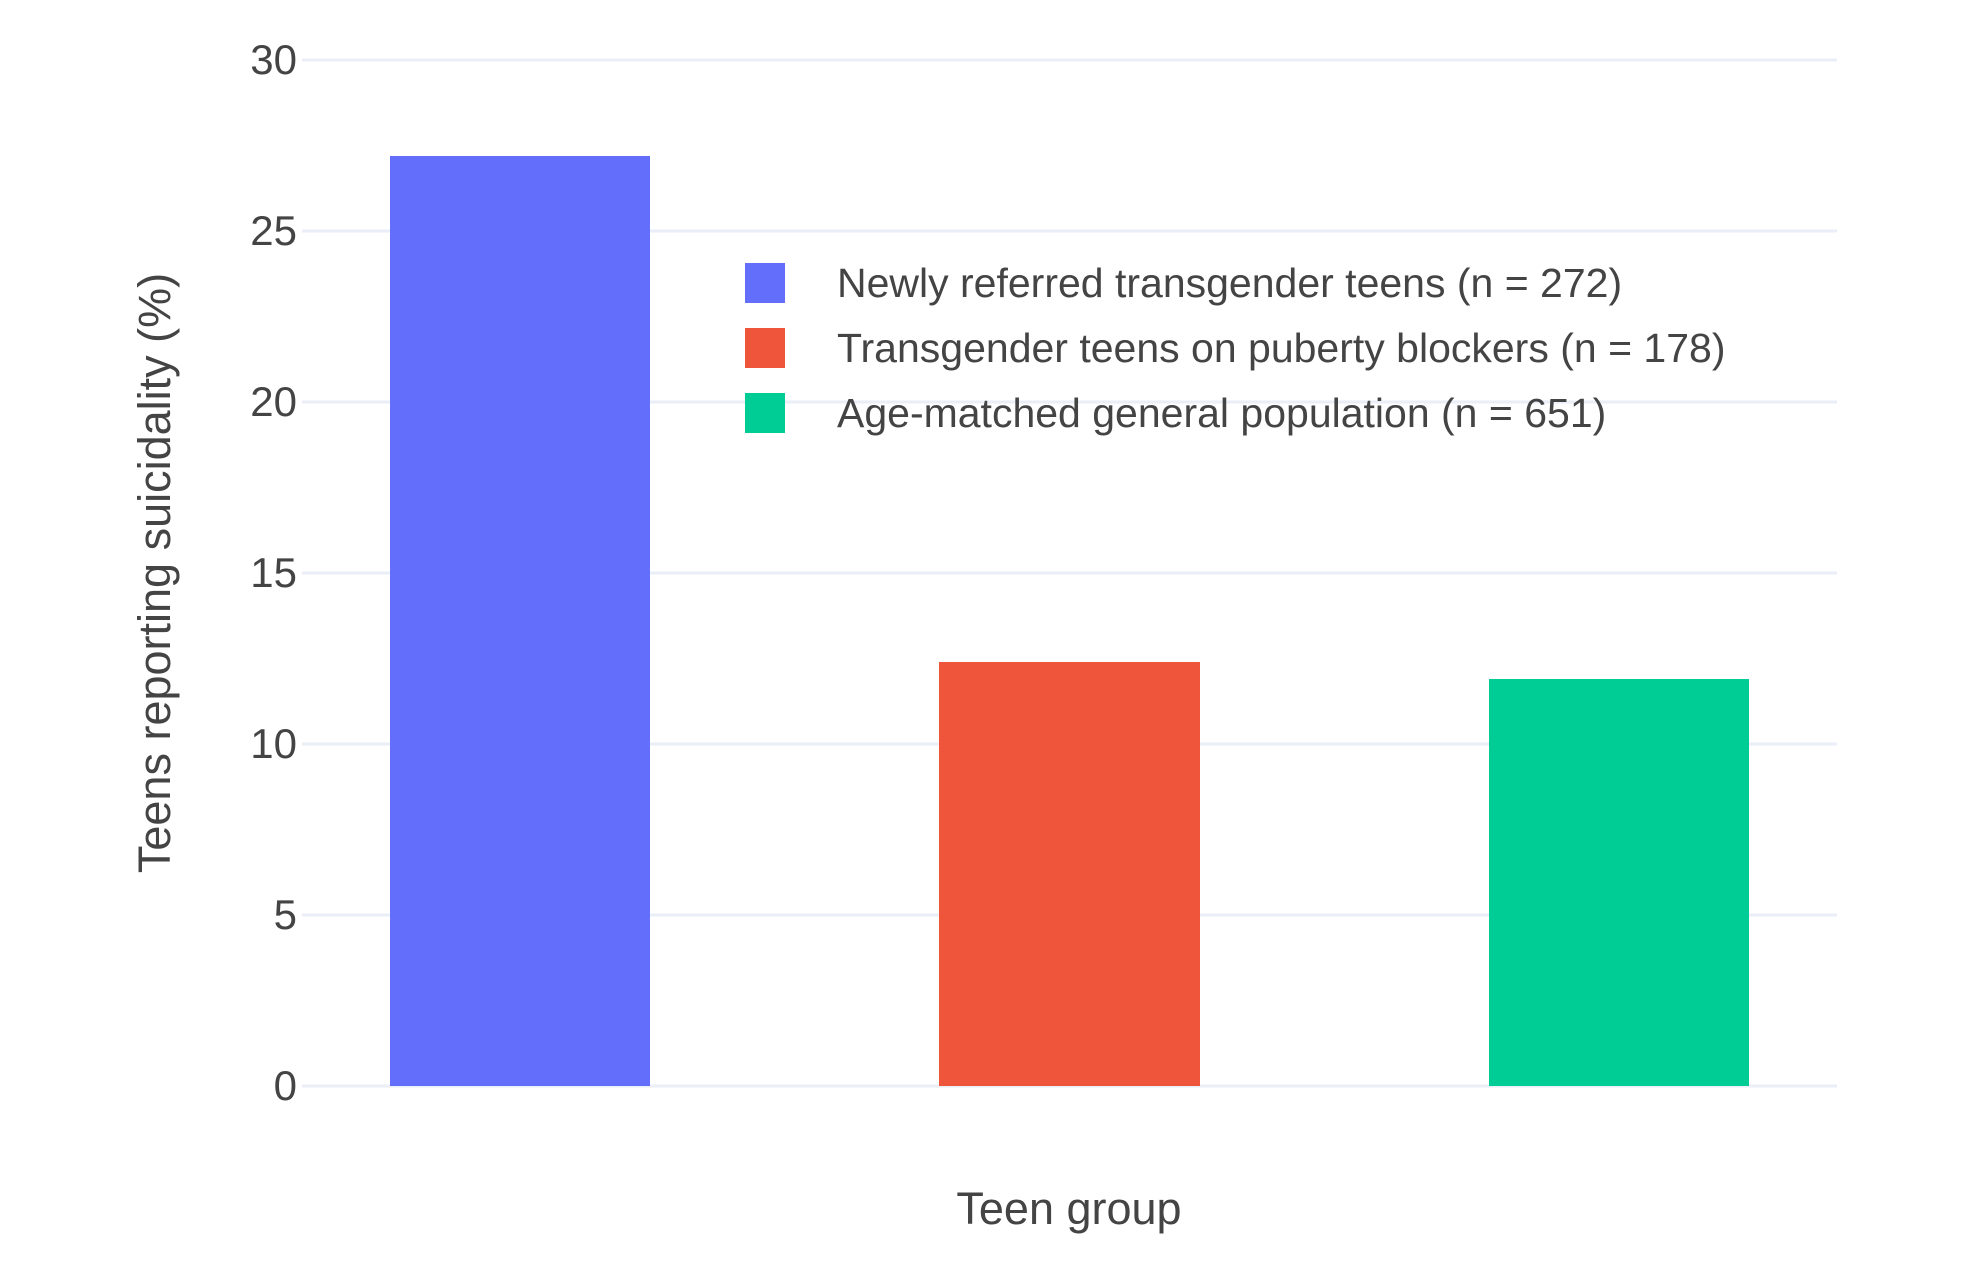  I want to click on x-axis-title: Teen group, so click(1069, 1208).